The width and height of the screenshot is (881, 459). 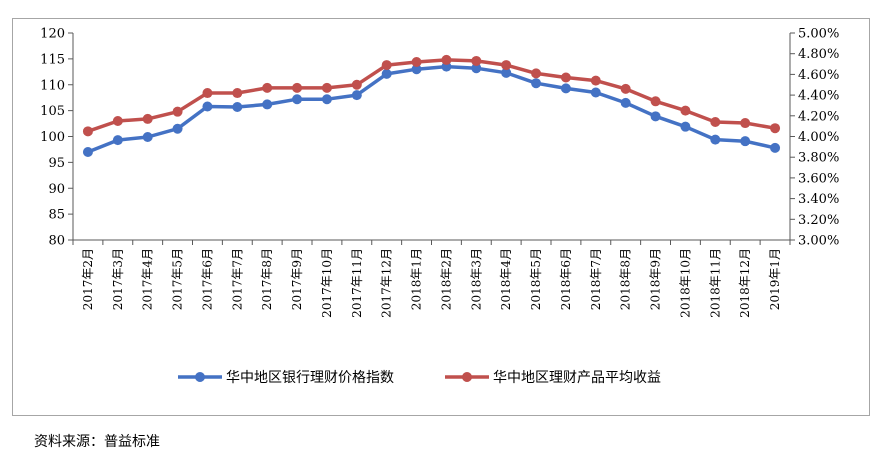 I want to click on y-left-tick-label: 120, so click(x=52, y=34).